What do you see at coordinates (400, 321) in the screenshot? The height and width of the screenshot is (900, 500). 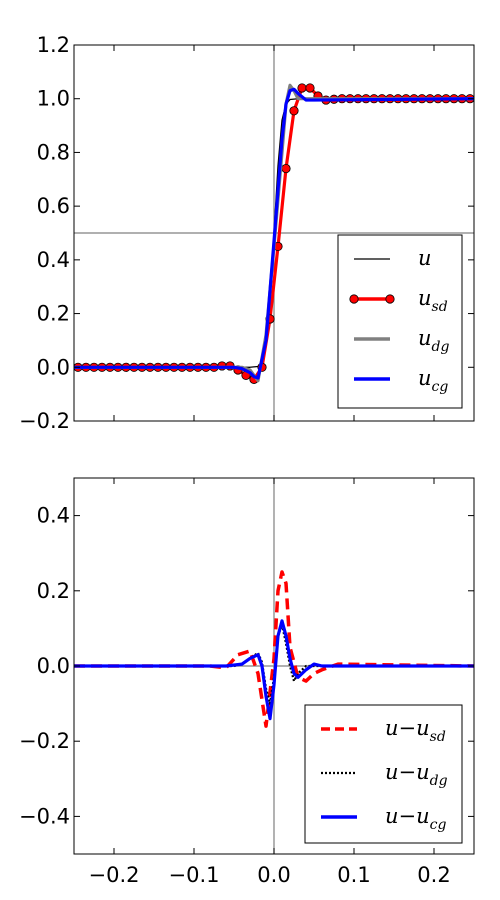 I see `top-legend: u usd udg ucg` at bounding box center [400, 321].